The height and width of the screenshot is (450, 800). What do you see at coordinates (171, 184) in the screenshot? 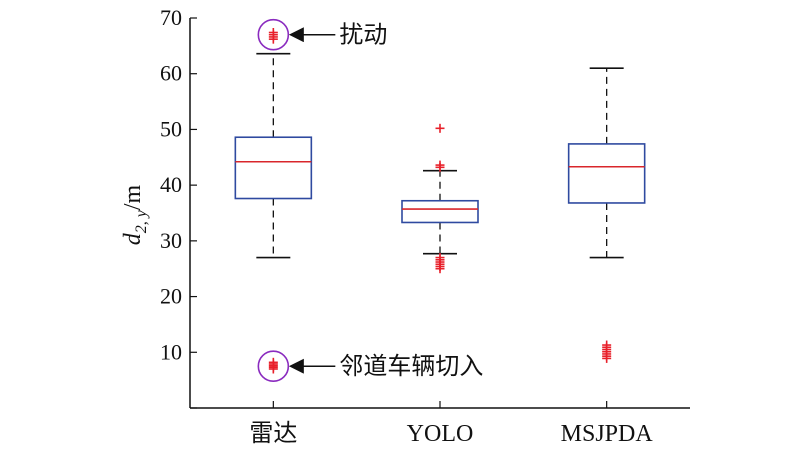
I see `y-tick-label: 40` at bounding box center [171, 184].